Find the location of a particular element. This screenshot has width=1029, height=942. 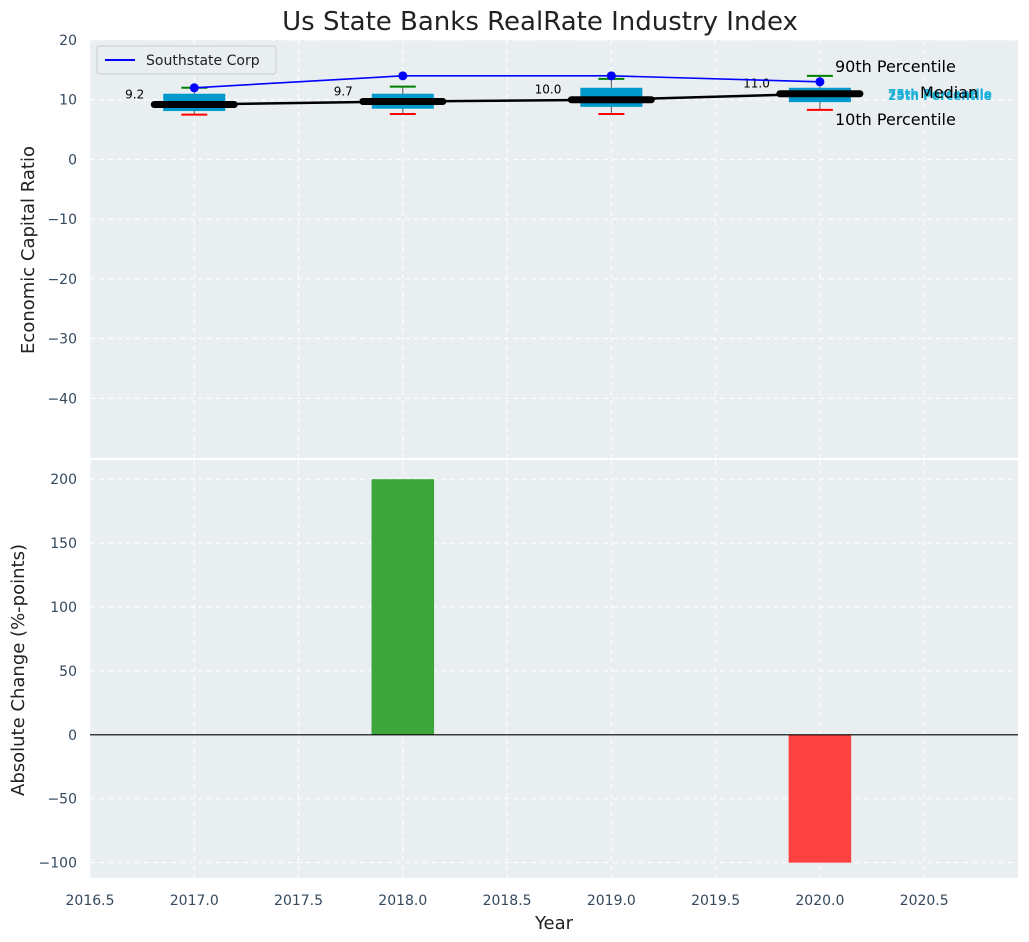

top-y-tick-label: −10 is located at coordinates (62, 220).